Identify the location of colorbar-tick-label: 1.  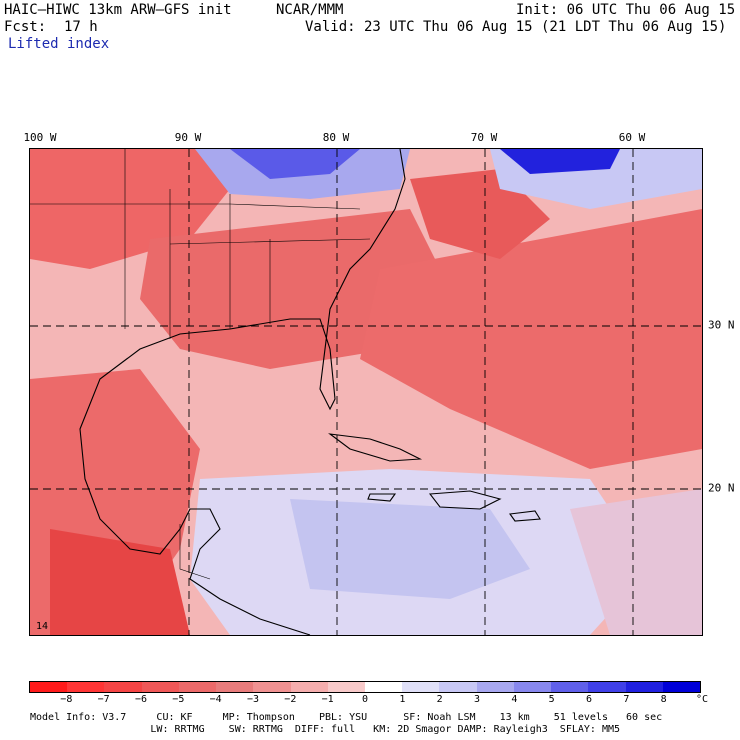
(402, 699).